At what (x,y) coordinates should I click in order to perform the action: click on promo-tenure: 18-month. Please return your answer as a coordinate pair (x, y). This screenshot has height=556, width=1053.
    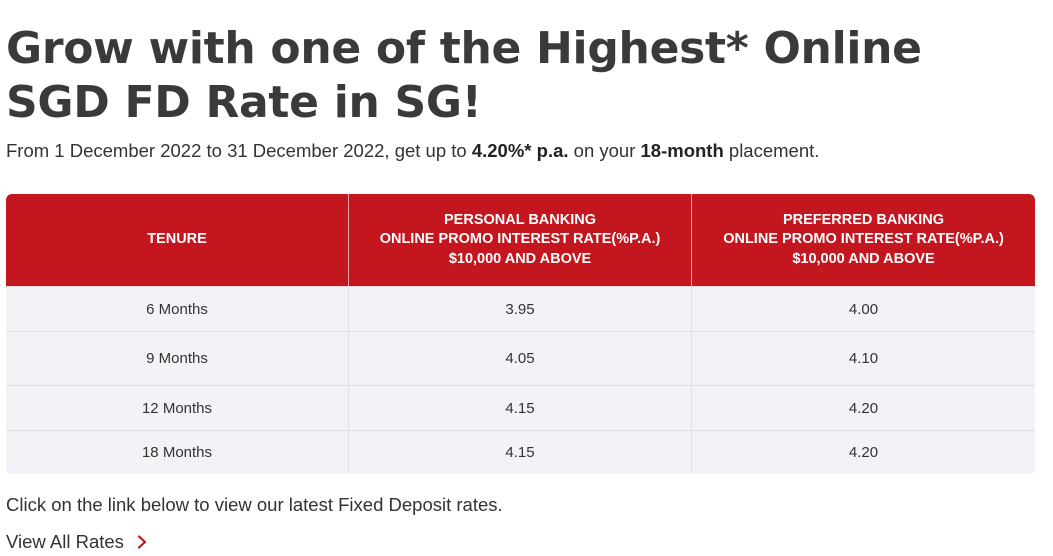
    Looking at the image, I should click on (682, 150).